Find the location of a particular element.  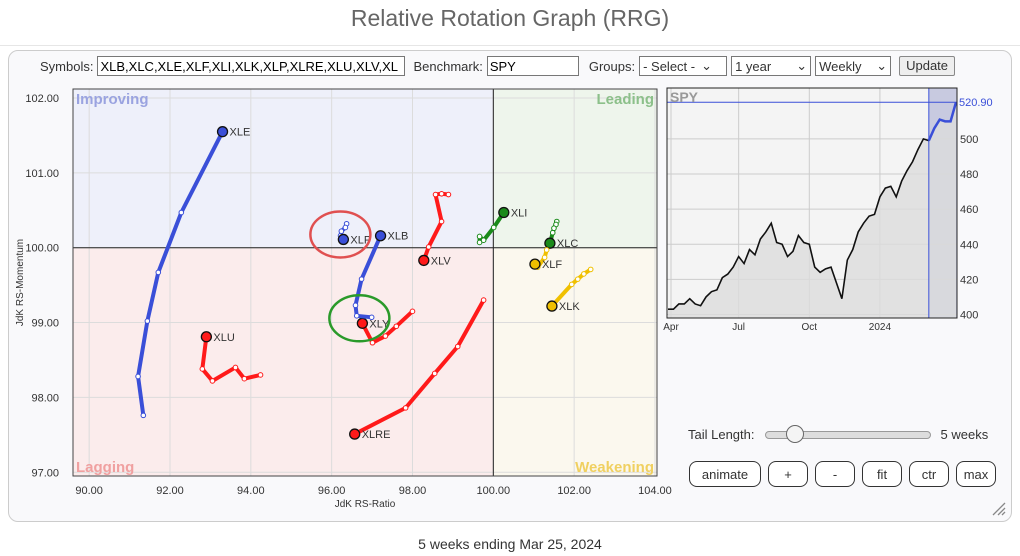

interval-select: Weekly ⌄ is located at coordinates (853, 66).